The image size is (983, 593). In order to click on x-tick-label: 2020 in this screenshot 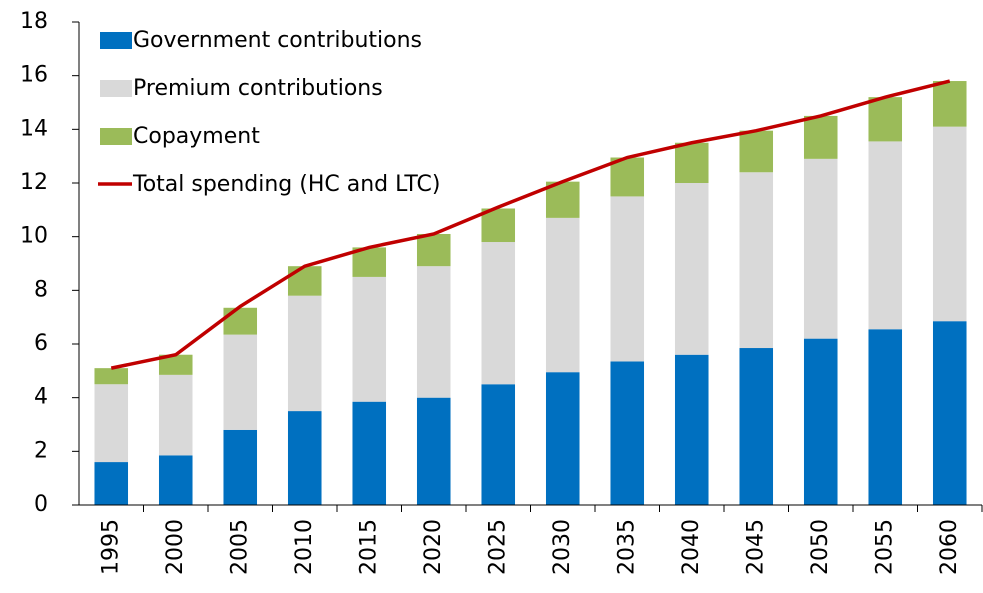, I will do `click(433, 547)`.